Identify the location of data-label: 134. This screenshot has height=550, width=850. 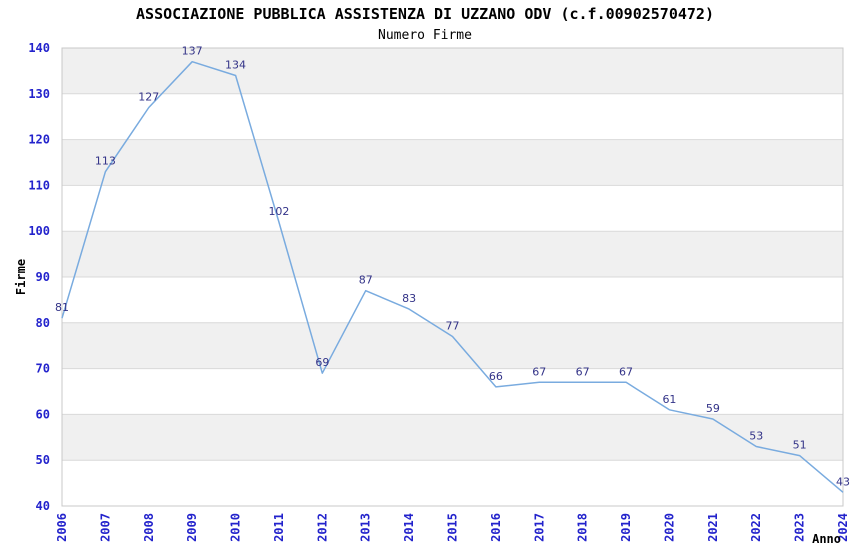
(235, 64).